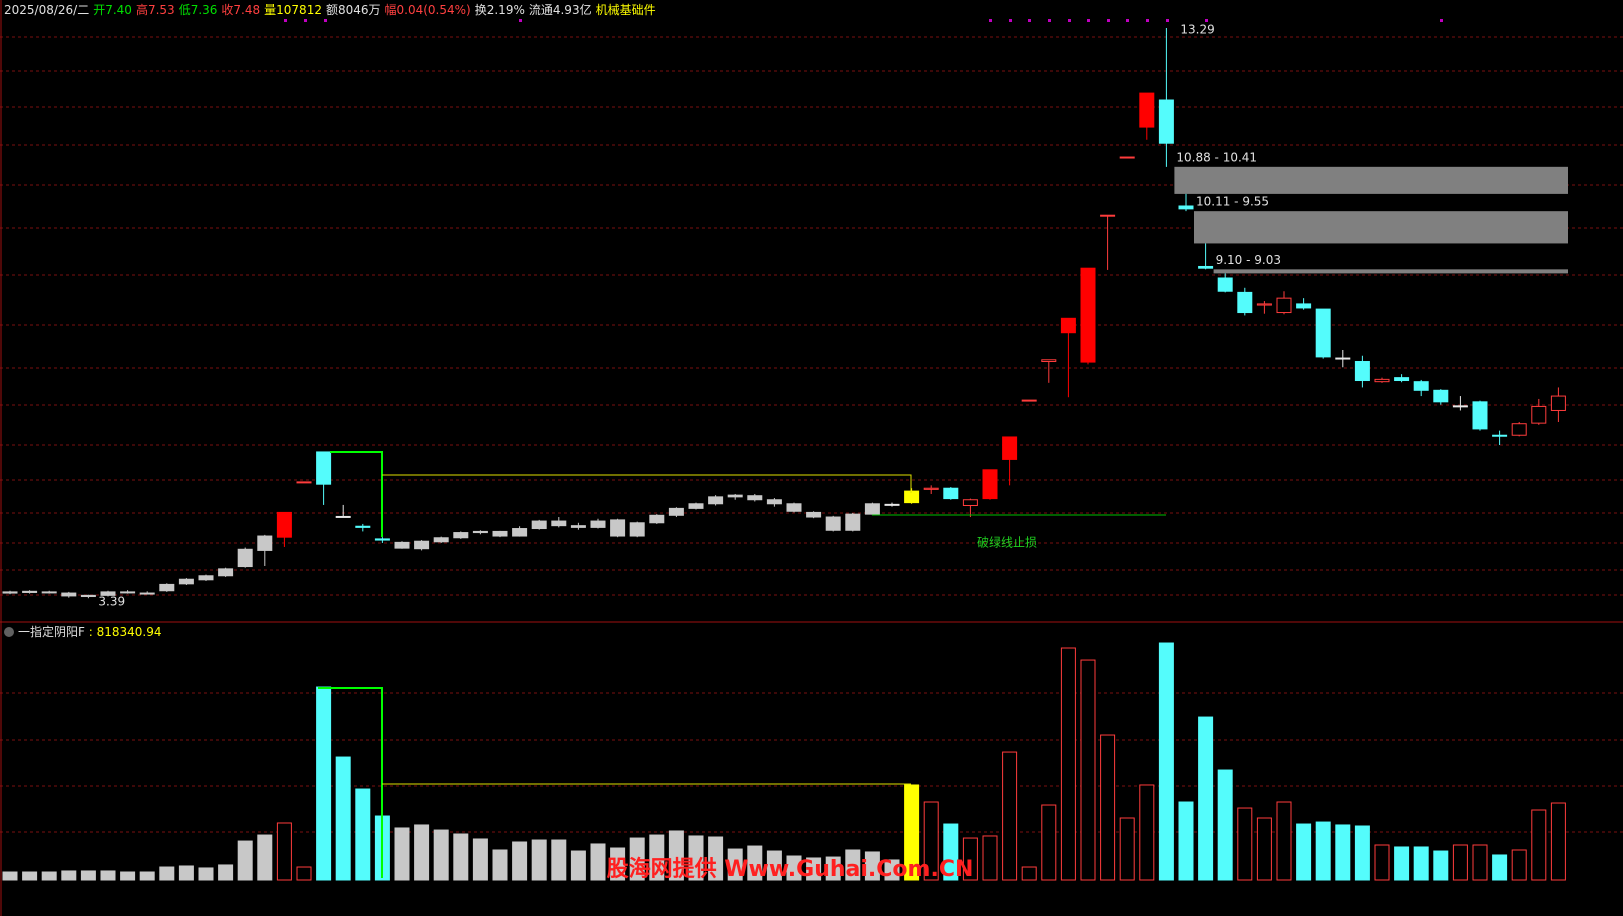 Image resolution: width=1623 pixels, height=916 pixels. What do you see at coordinates (198, 10) in the screenshot?
I see `header-item: 低7.36` at bounding box center [198, 10].